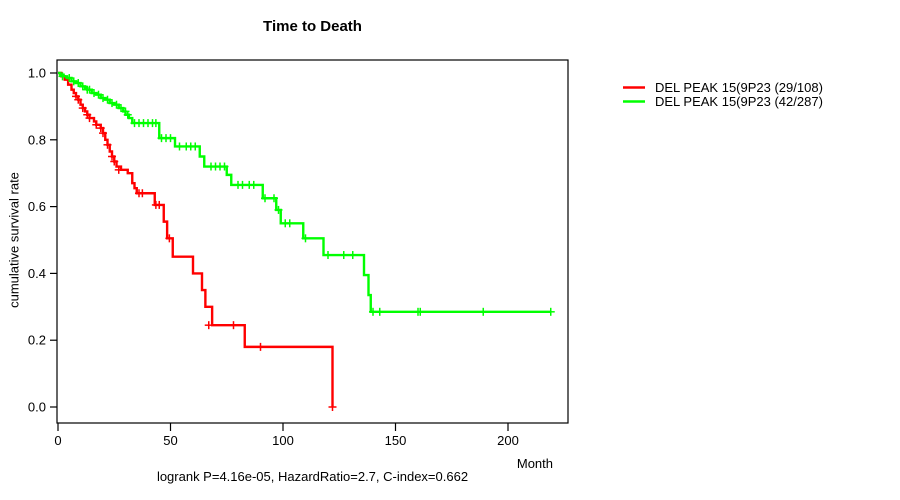 The image size is (900, 500). I want to click on x-tick-label: 50, so click(170, 440).